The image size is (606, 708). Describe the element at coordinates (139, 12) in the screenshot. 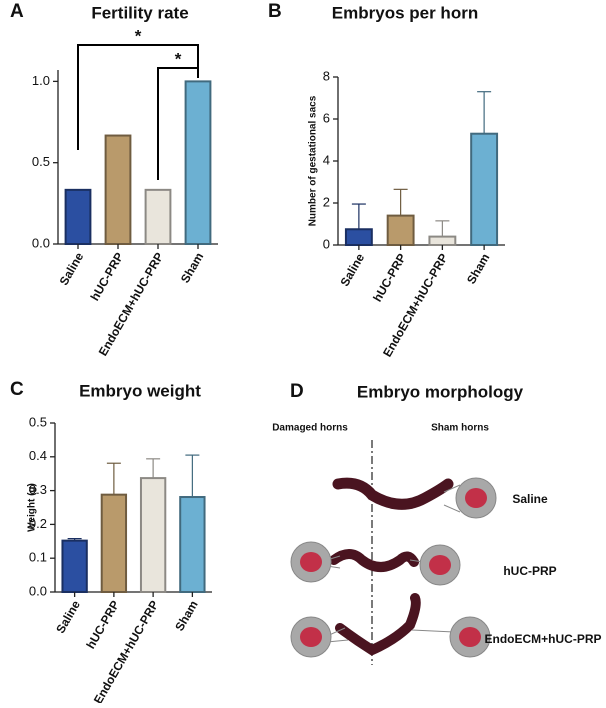

I see `chart-title: Fertility rate` at that location.